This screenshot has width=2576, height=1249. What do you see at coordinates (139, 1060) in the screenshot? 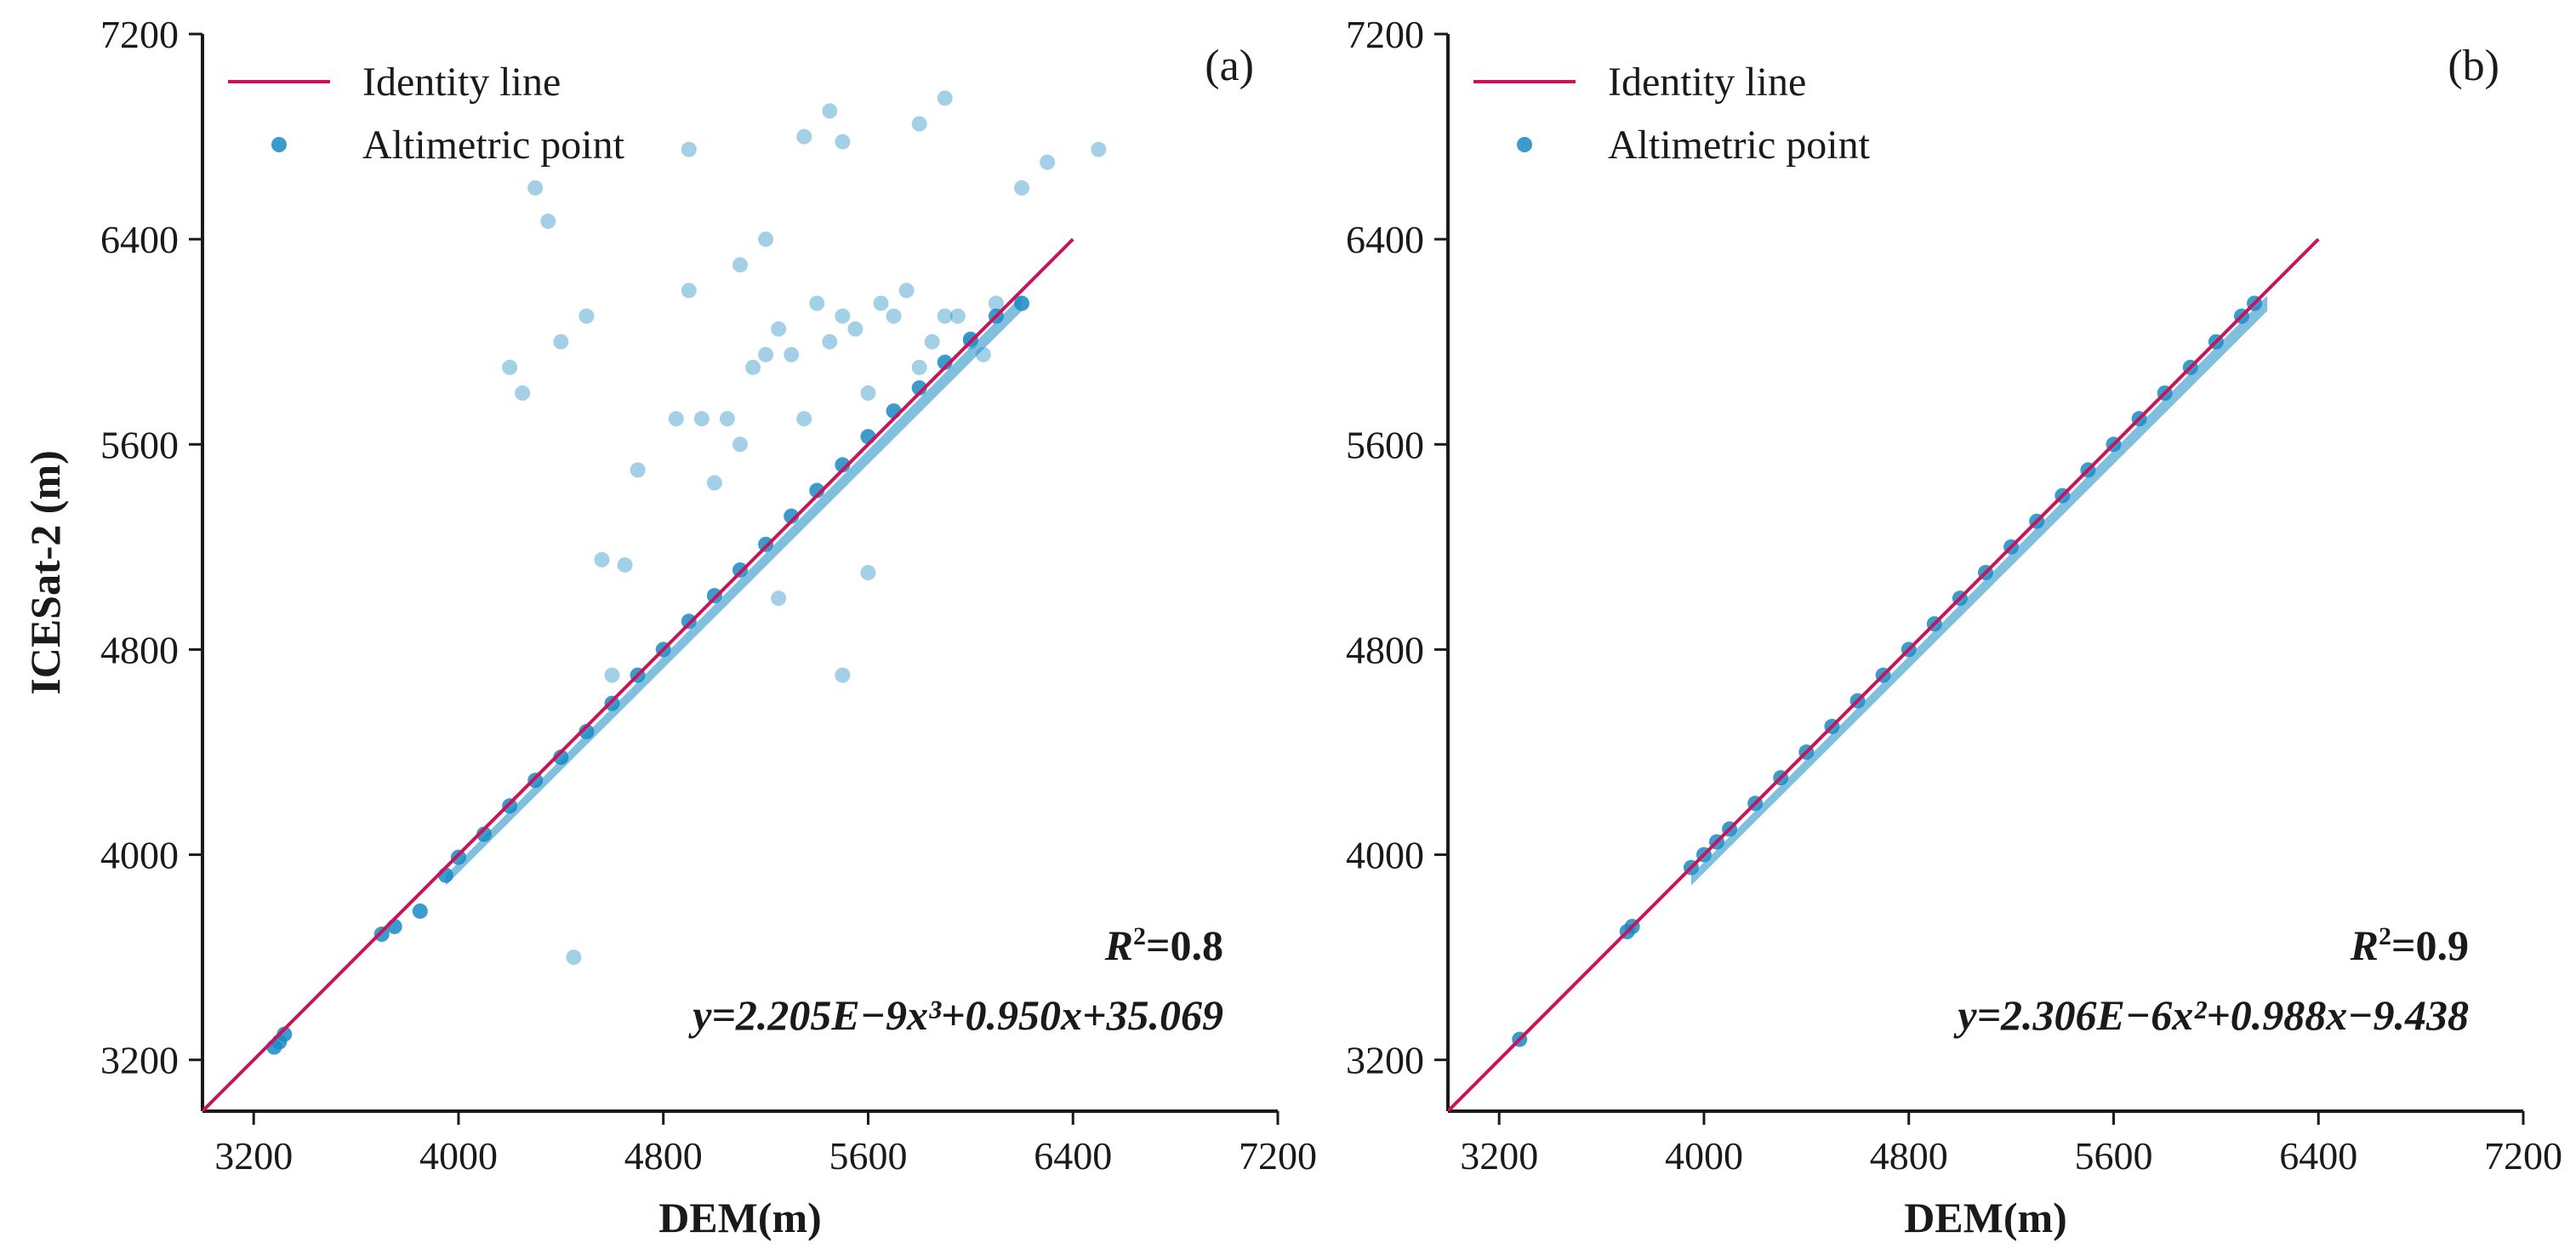
I see `y-tick-label: 3200` at bounding box center [139, 1060].